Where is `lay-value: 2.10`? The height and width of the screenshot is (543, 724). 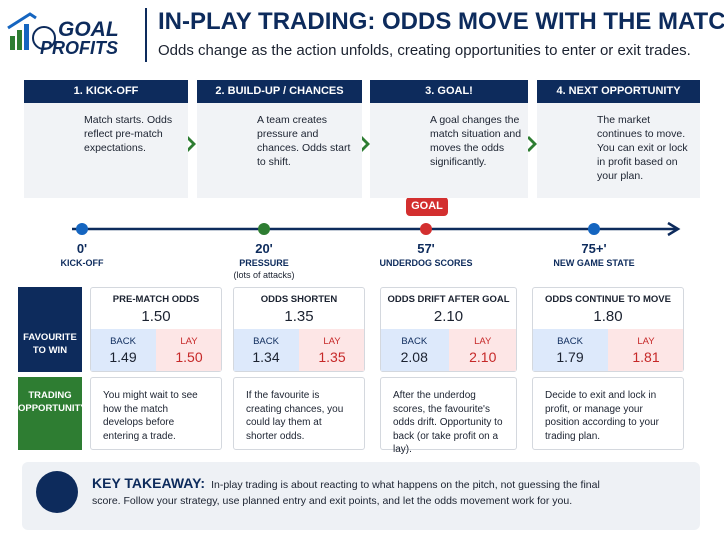
lay-value: 2.10 is located at coordinates (483, 357).